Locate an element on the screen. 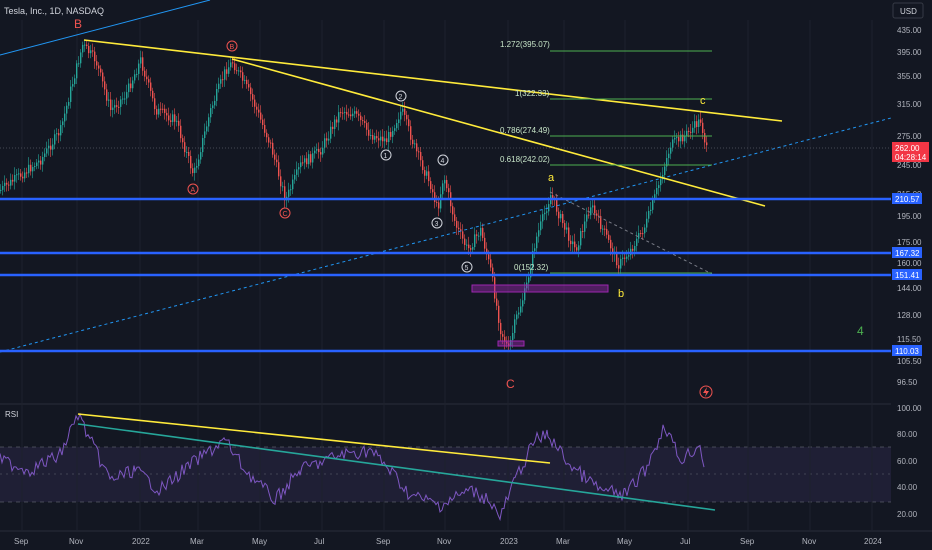  lightning-icon is located at coordinates (706, 392).